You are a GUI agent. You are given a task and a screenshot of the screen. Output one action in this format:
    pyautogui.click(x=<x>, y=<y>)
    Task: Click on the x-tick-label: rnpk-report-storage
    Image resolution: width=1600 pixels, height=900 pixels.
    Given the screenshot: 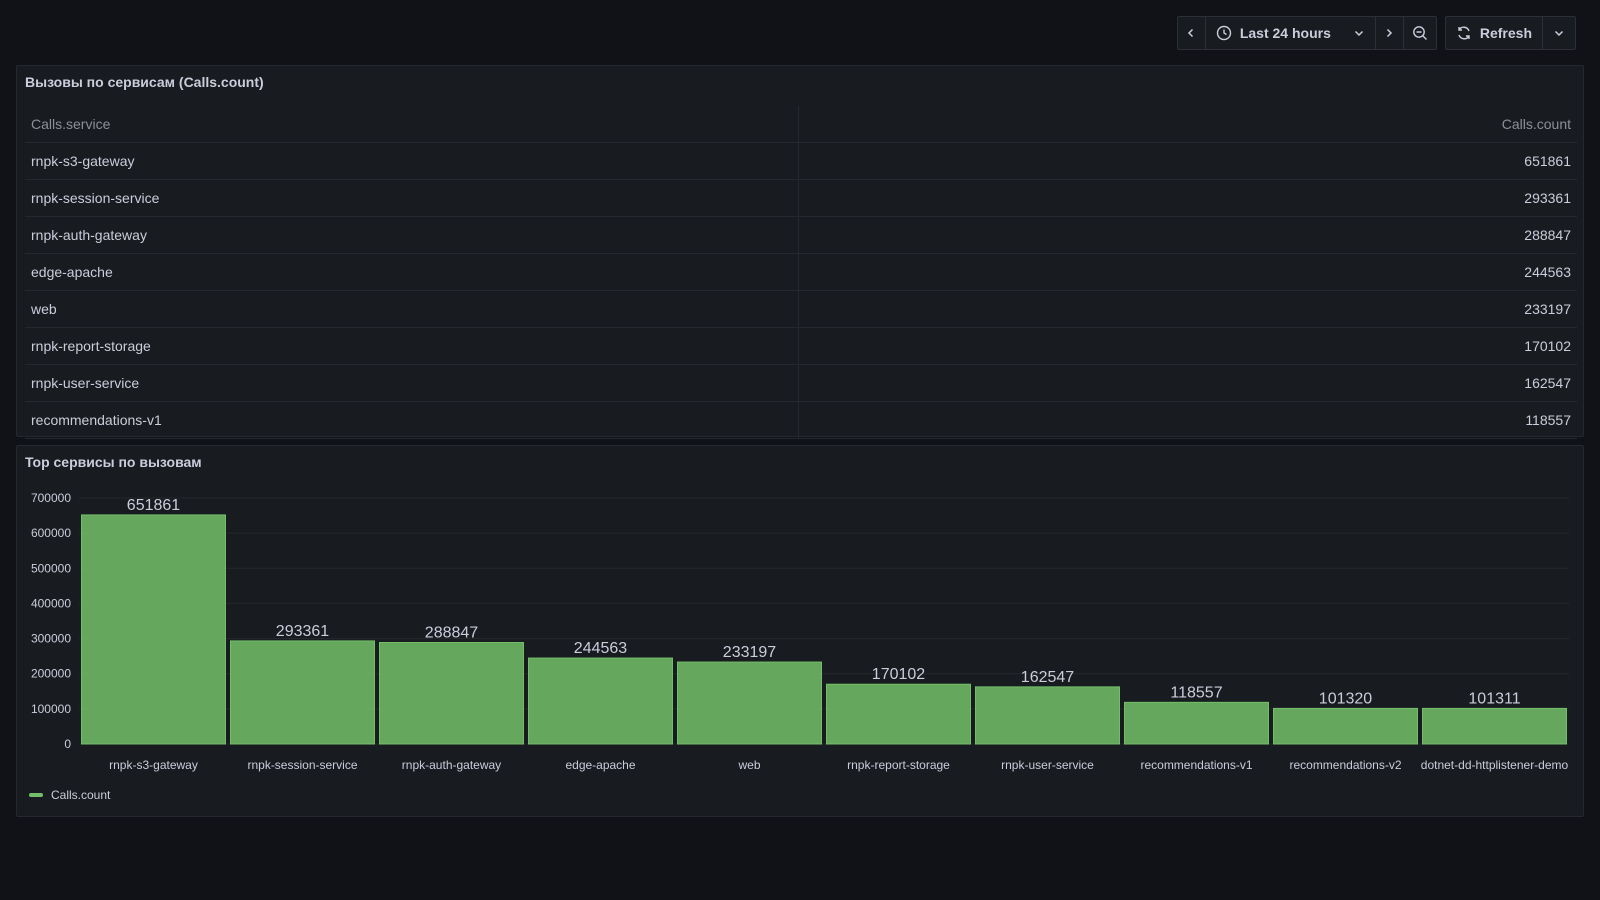 What is the action you would take?
    pyautogui.click(x=898, y=765)
    